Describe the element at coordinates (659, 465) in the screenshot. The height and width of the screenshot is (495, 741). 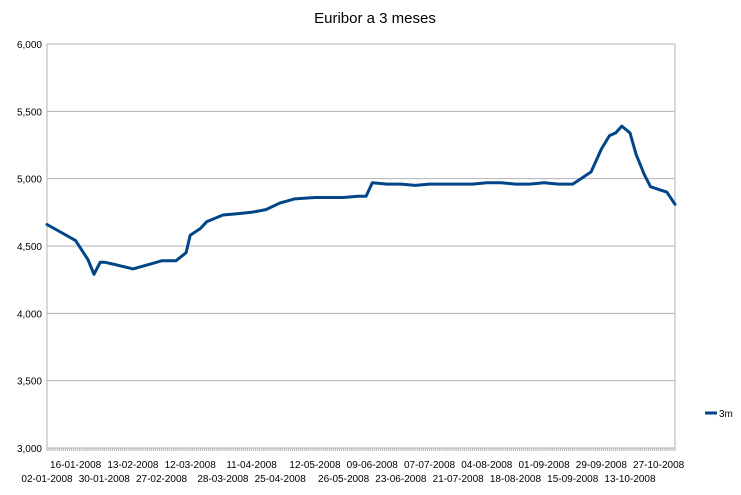
I see `x-tick-label: 27-10-2008` at that location.